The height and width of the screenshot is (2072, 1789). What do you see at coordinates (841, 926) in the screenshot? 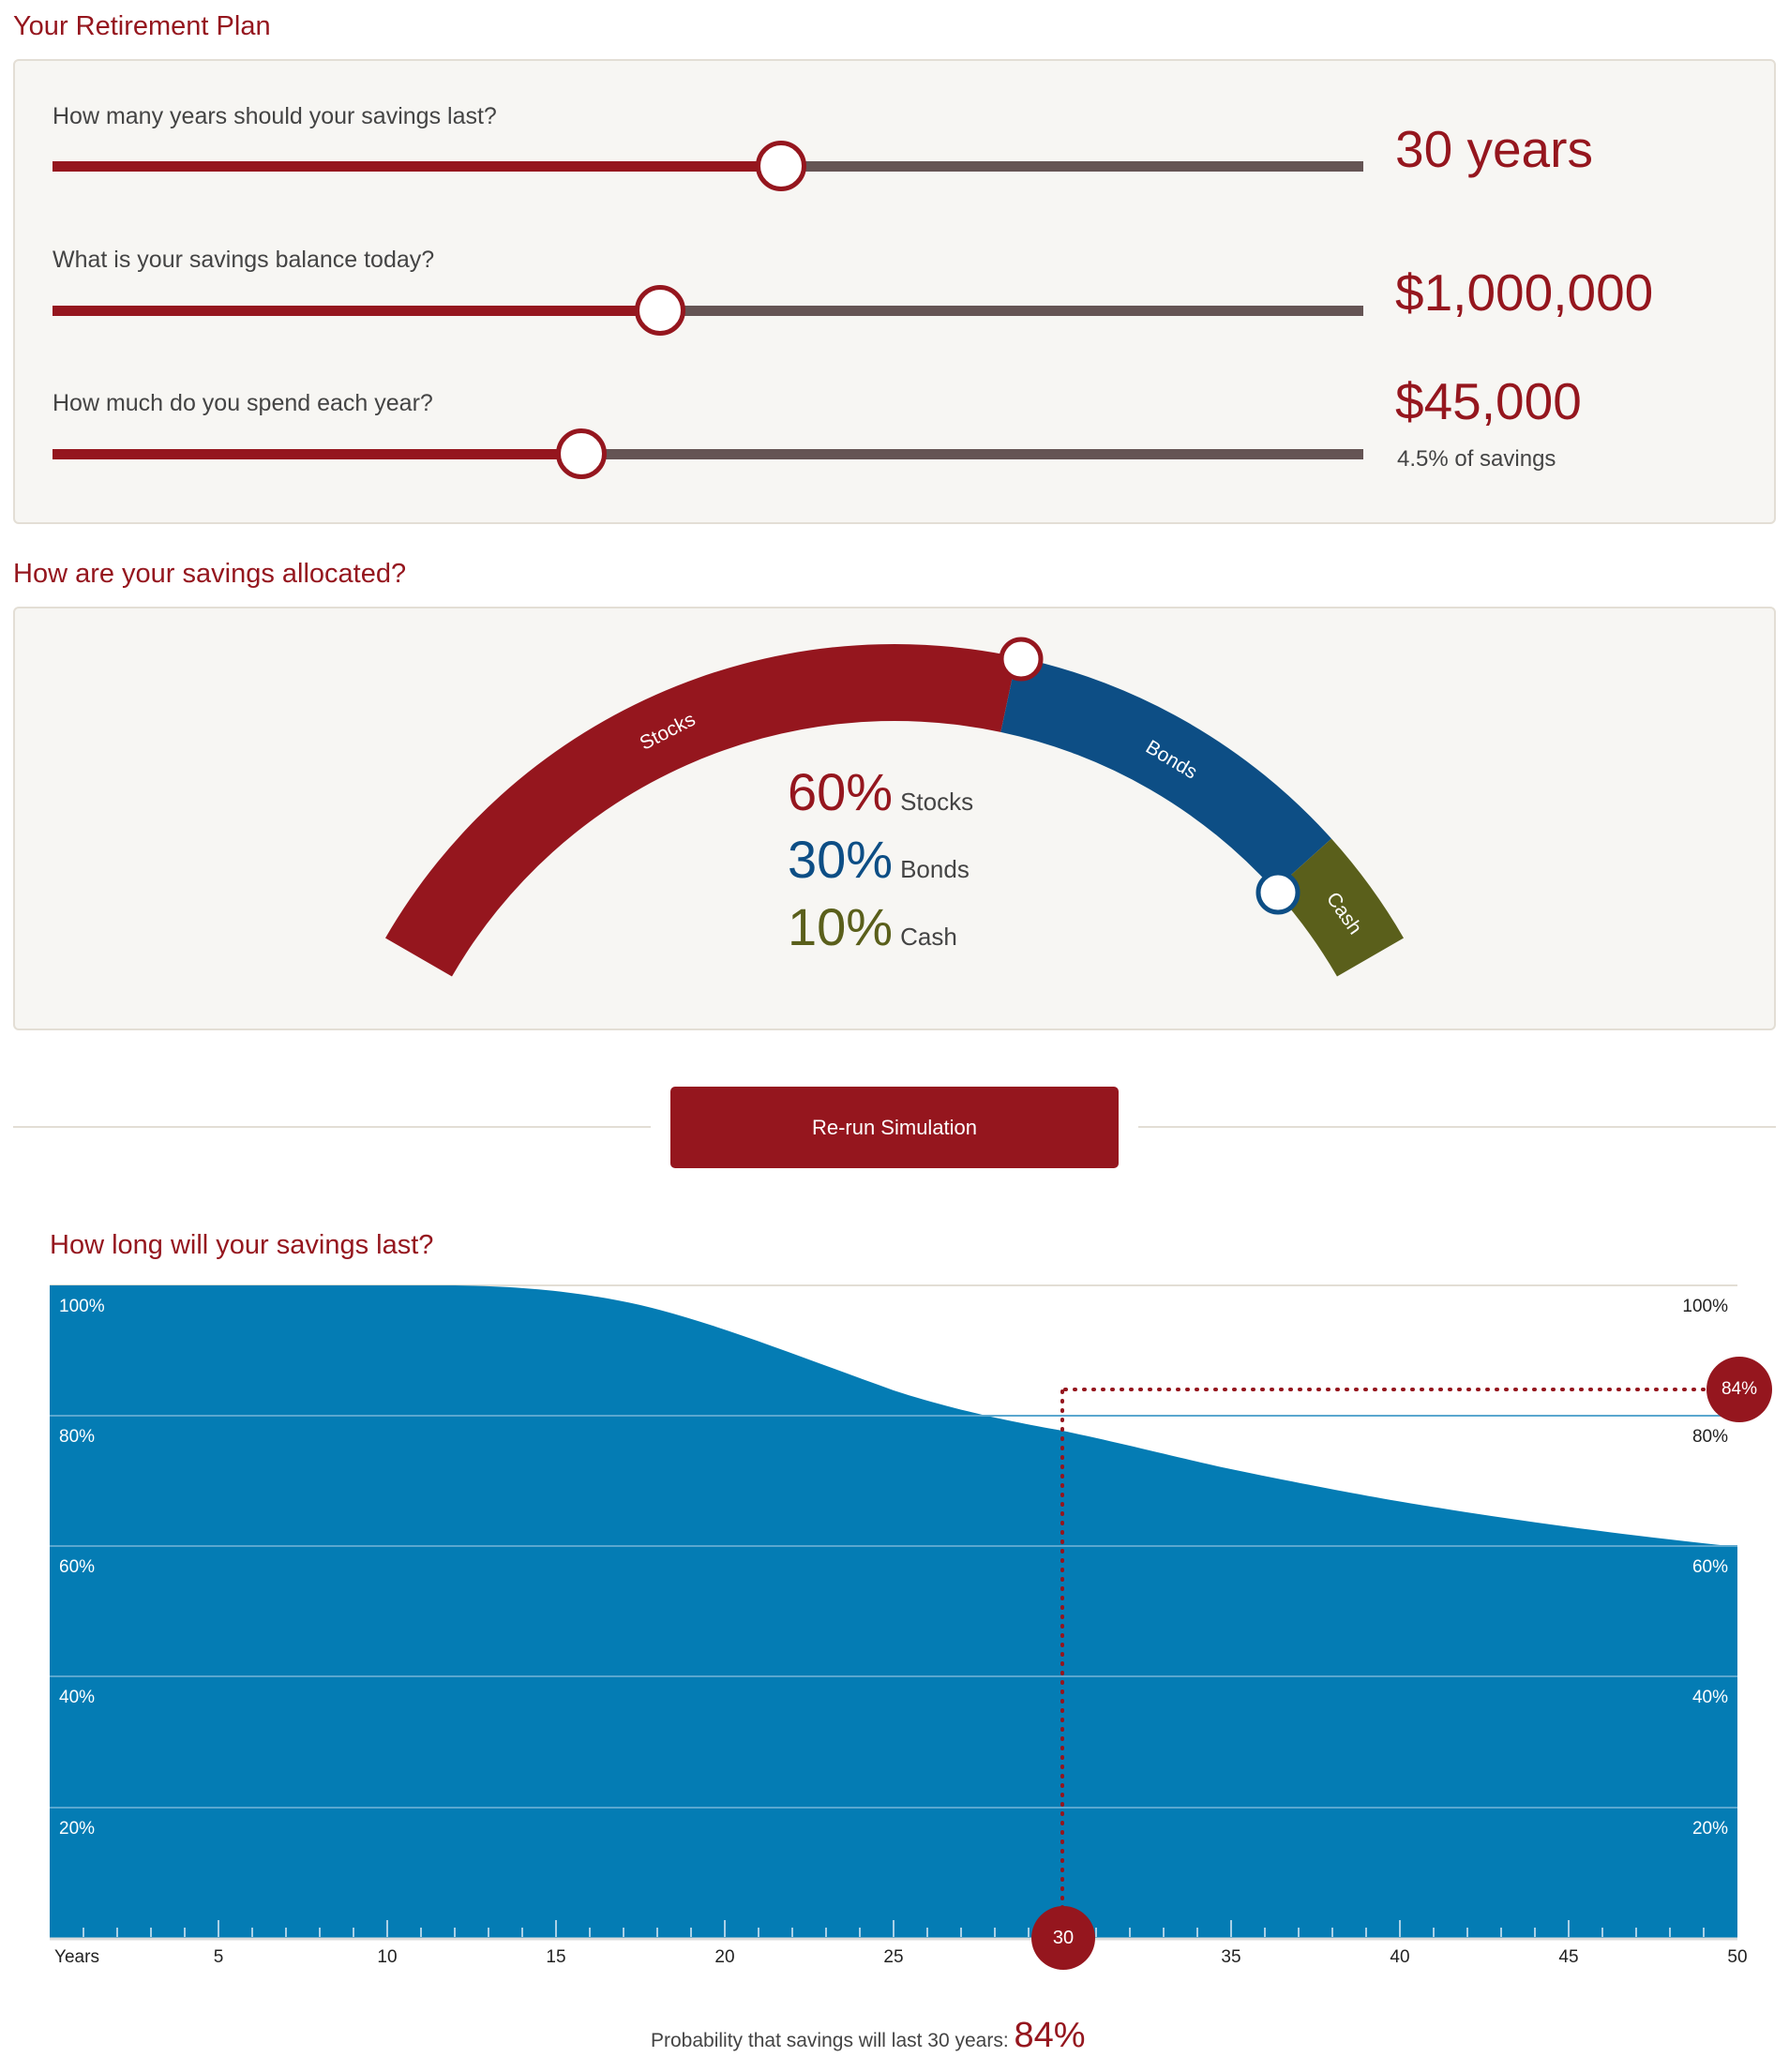
I see `cash-percent: 10%` at bounding box center [841, 926].